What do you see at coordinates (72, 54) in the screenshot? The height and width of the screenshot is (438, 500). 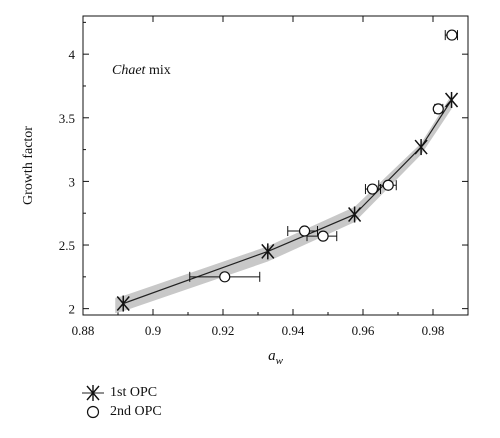 I see `y-tick-label: 4` at bounding box center [72, 54].